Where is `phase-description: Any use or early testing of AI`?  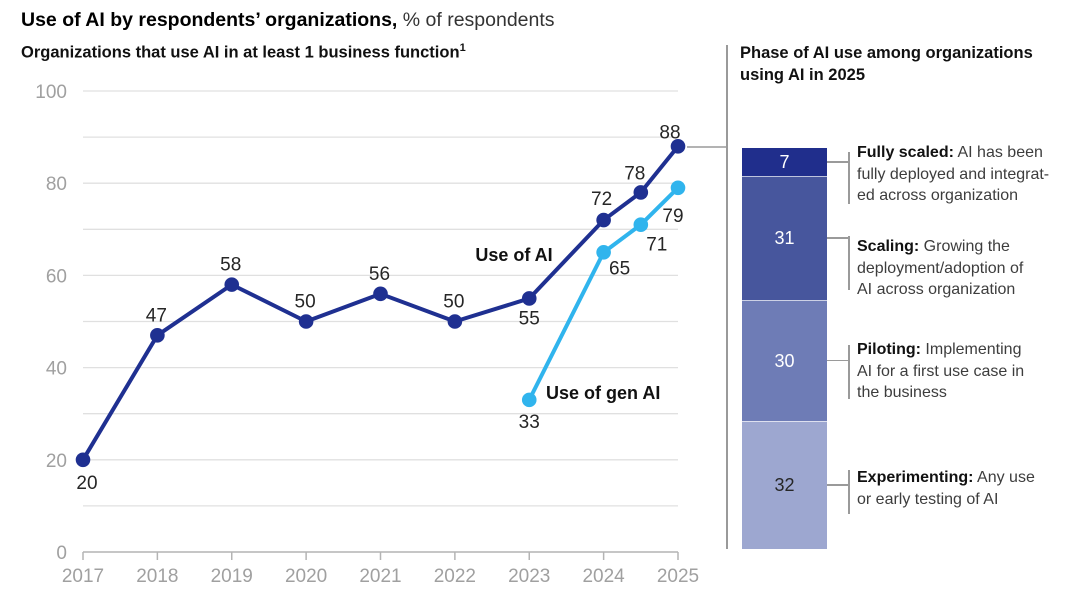 phase-description: Any use or early testing of AI is located at coordinates (946, 488).